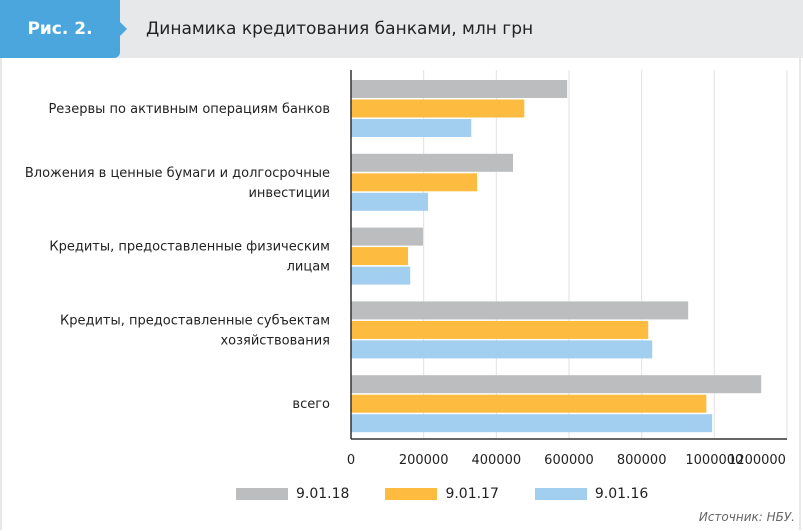  What do you see at coordinates (189, 109) in the screenshot?
I see `category-label: Резервы по активным операциям банков` at bounding box center [189, 109].